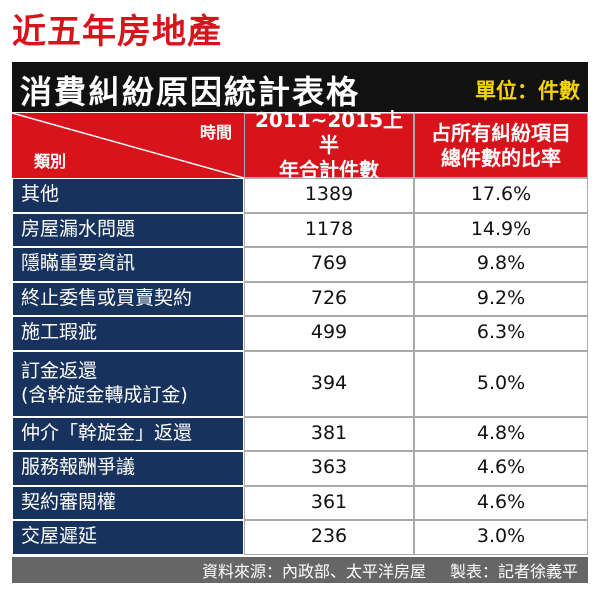  Describe the element at coordinates (329, 333) in the screenshot. I see `count-cell: 499` at that location.